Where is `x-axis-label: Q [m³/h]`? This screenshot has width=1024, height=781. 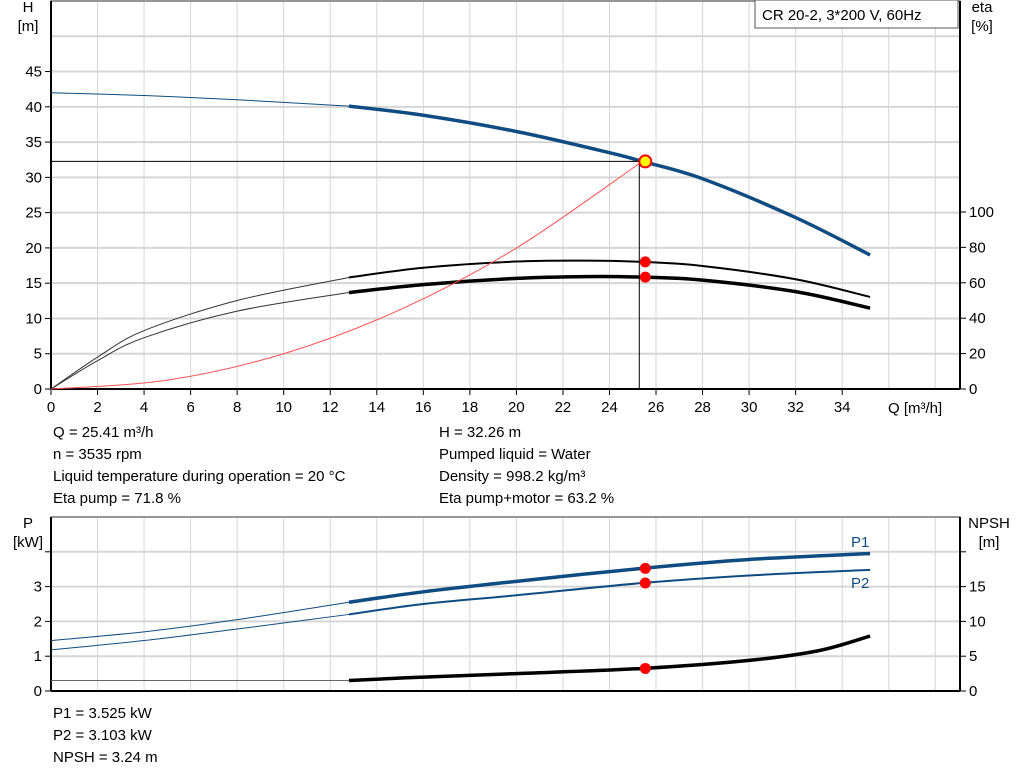 x-axis-label: Q [m³/h] is located at coordinates (915, 408).